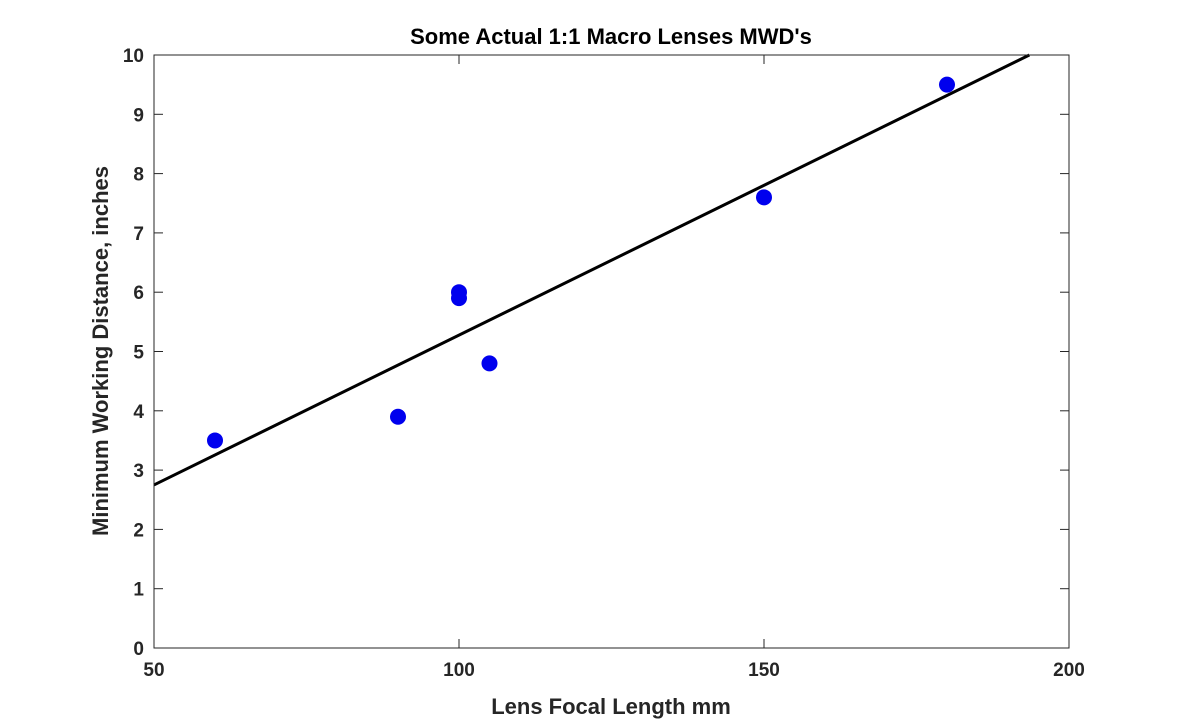 This screenshot has height=728, width=1182. What do you see at coordinates (138, 234) in the screenshot?
I see `y-tick-label: 7` at bounding box center [138, 234].